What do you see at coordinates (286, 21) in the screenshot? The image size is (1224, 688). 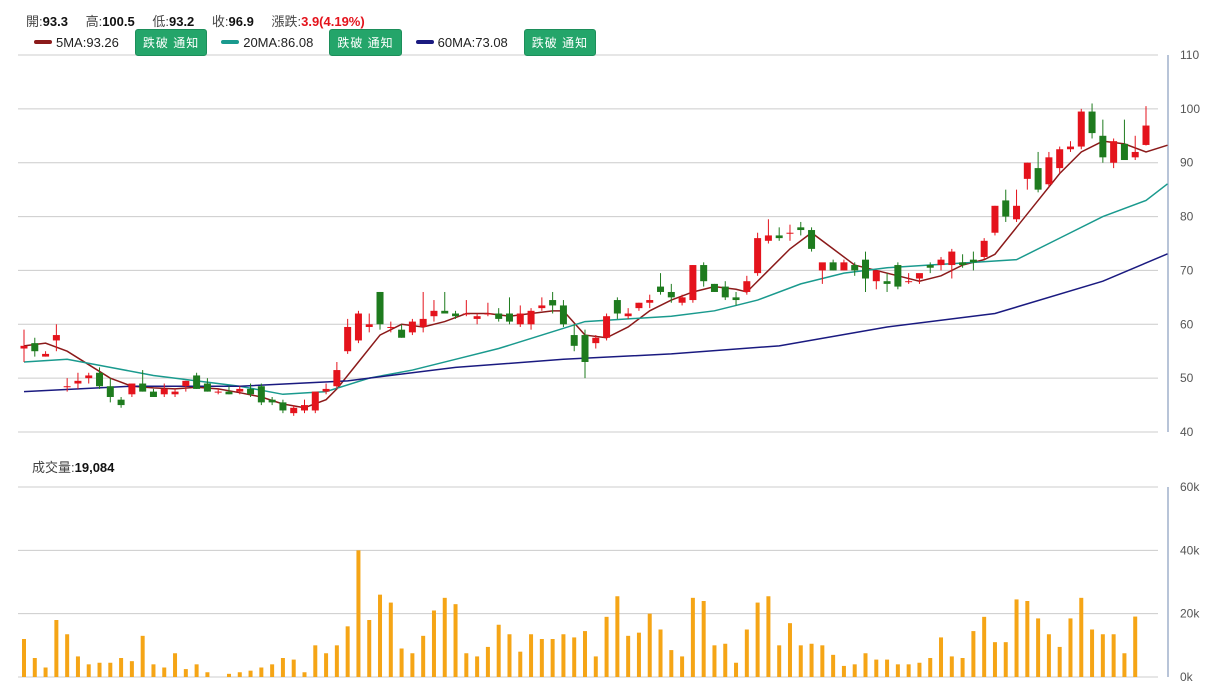 I see `change-label: 漲跌:` at bounding box center [286, 21].